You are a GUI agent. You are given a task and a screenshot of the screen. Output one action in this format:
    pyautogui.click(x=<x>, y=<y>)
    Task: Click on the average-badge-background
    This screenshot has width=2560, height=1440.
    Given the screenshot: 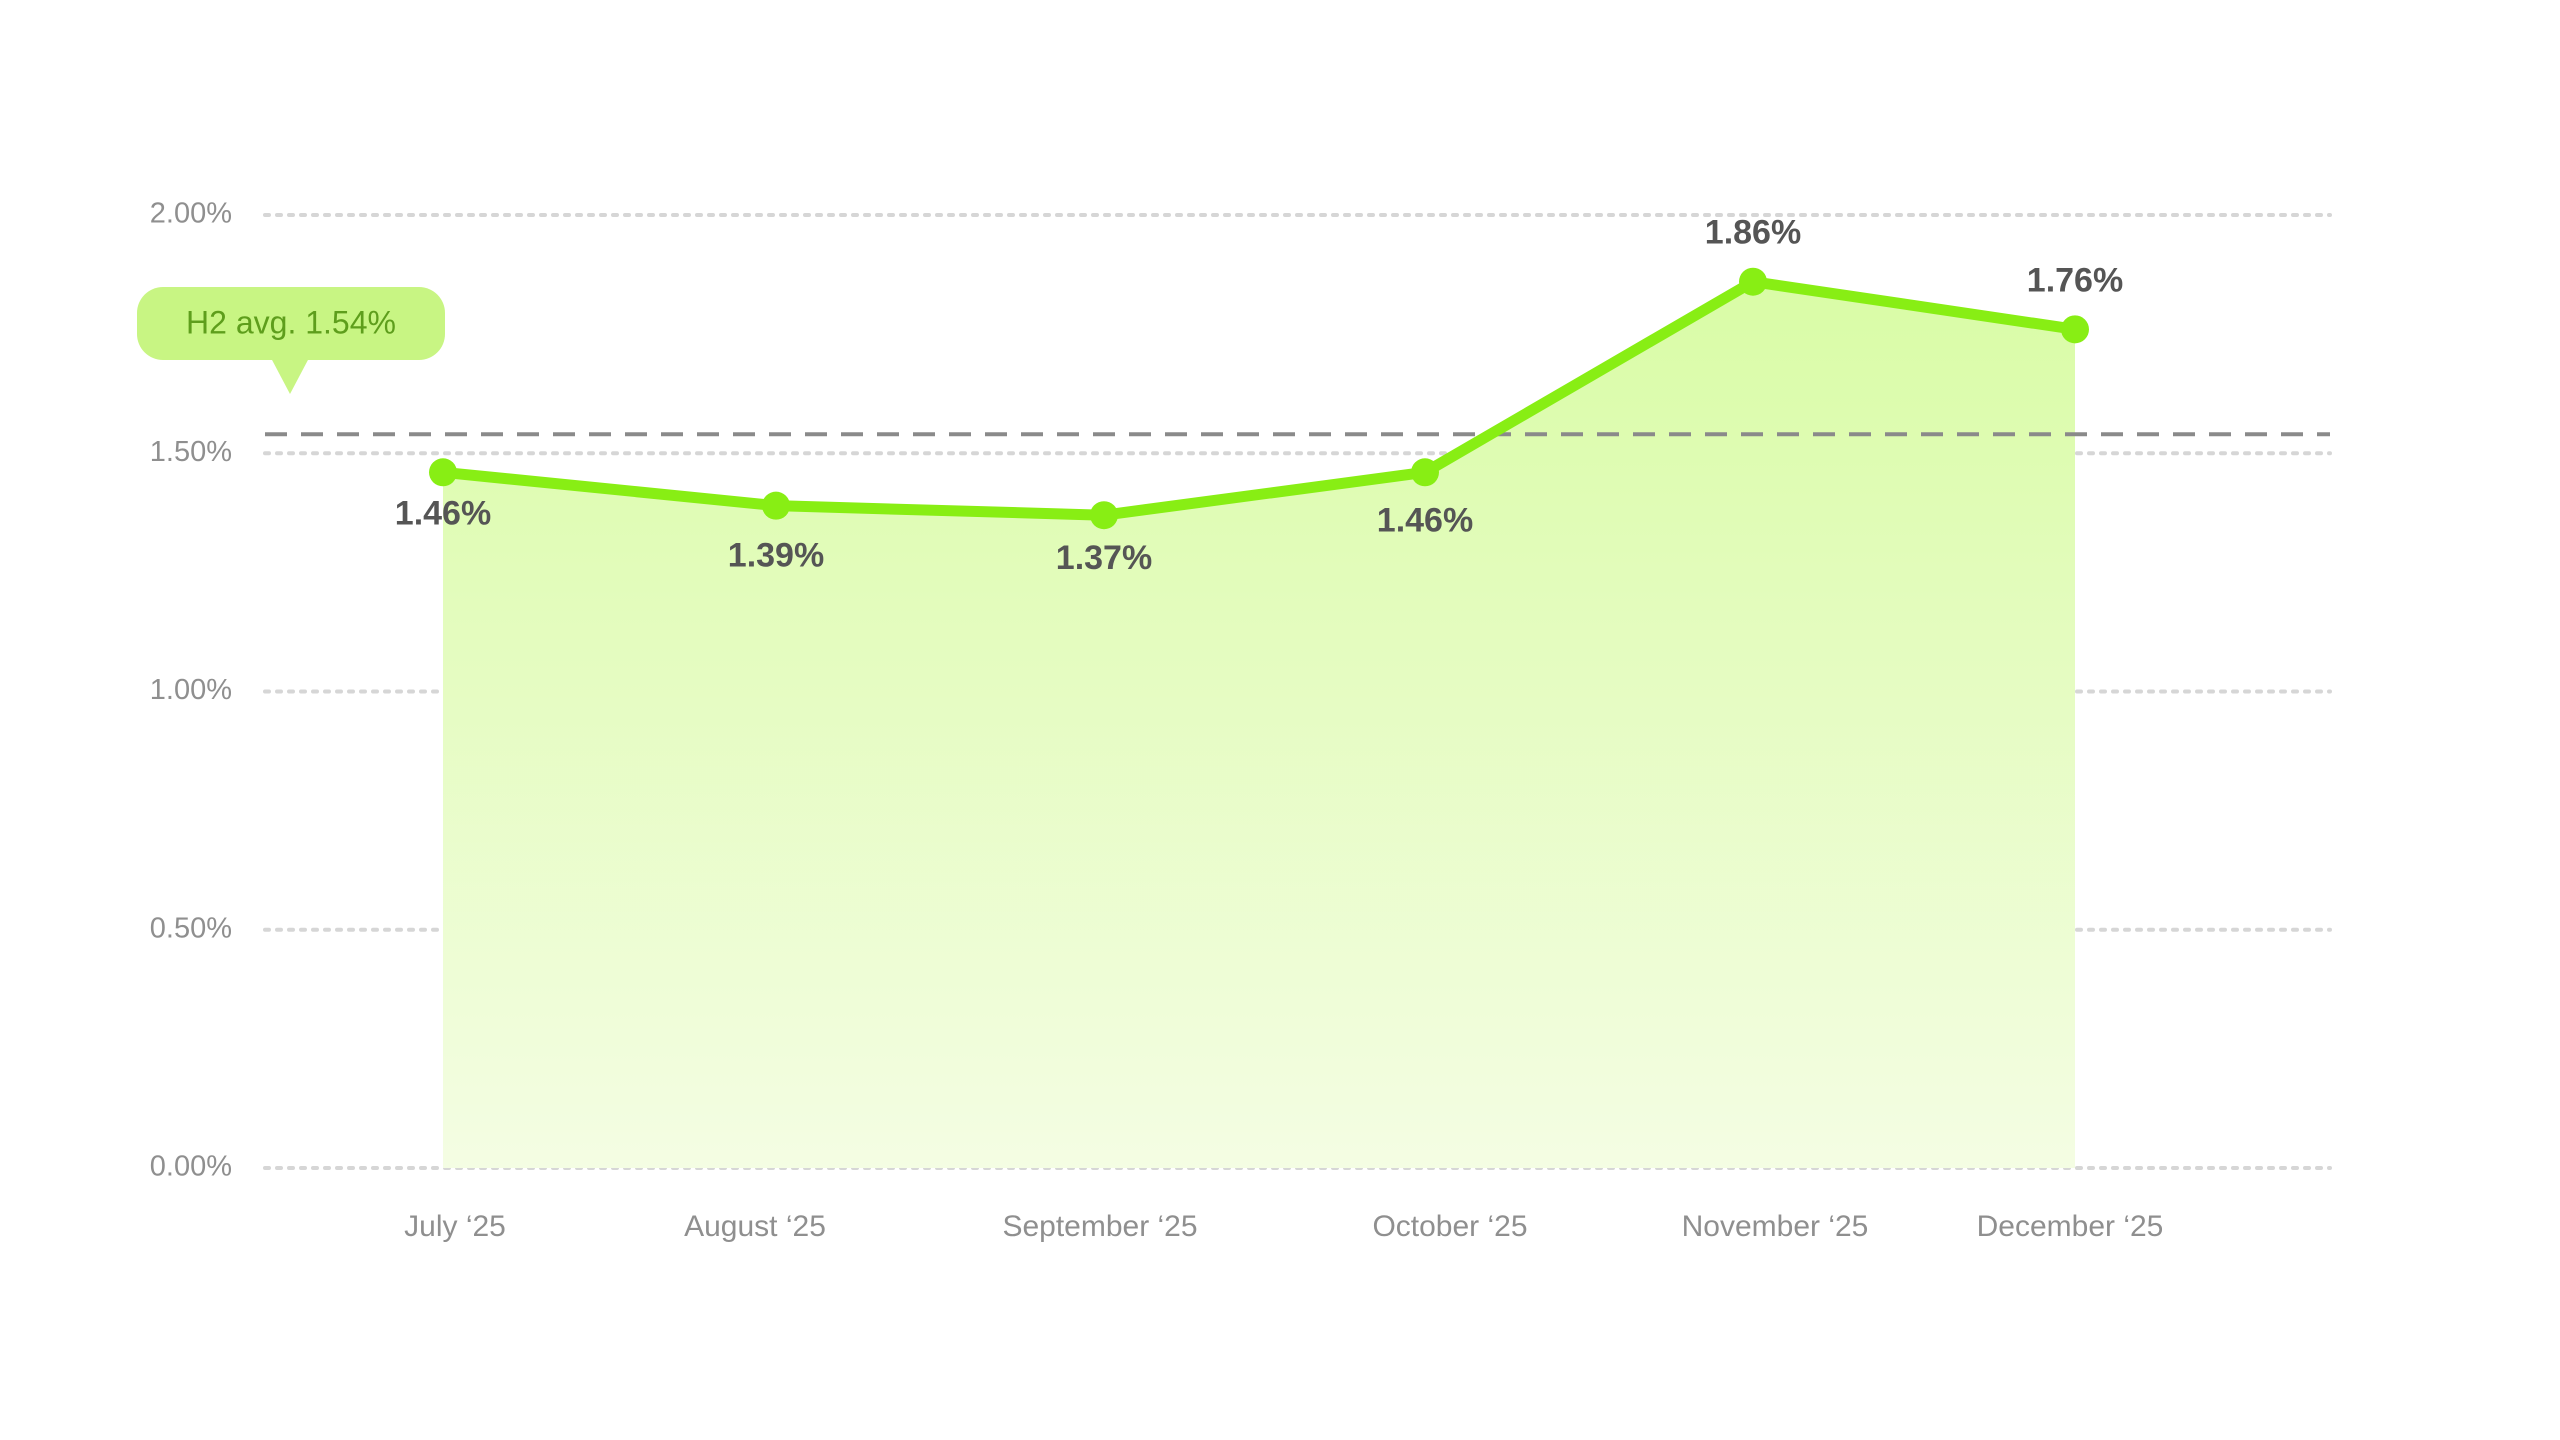 What is the action you would take?
    pyautogui.click(x=291, y=323)
    